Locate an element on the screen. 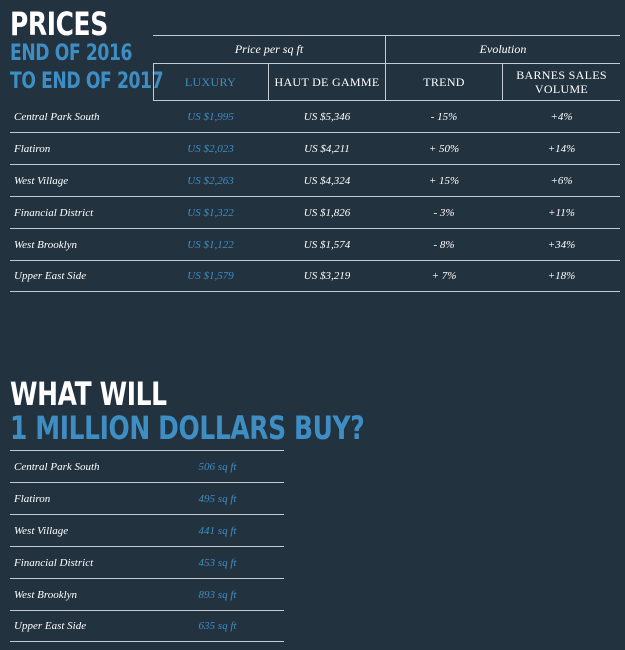 The width and height of the screenshot is (625, 650). col-header-haut-de-gamme: HAUT DE GAMME is located at coordinates (327, 82).